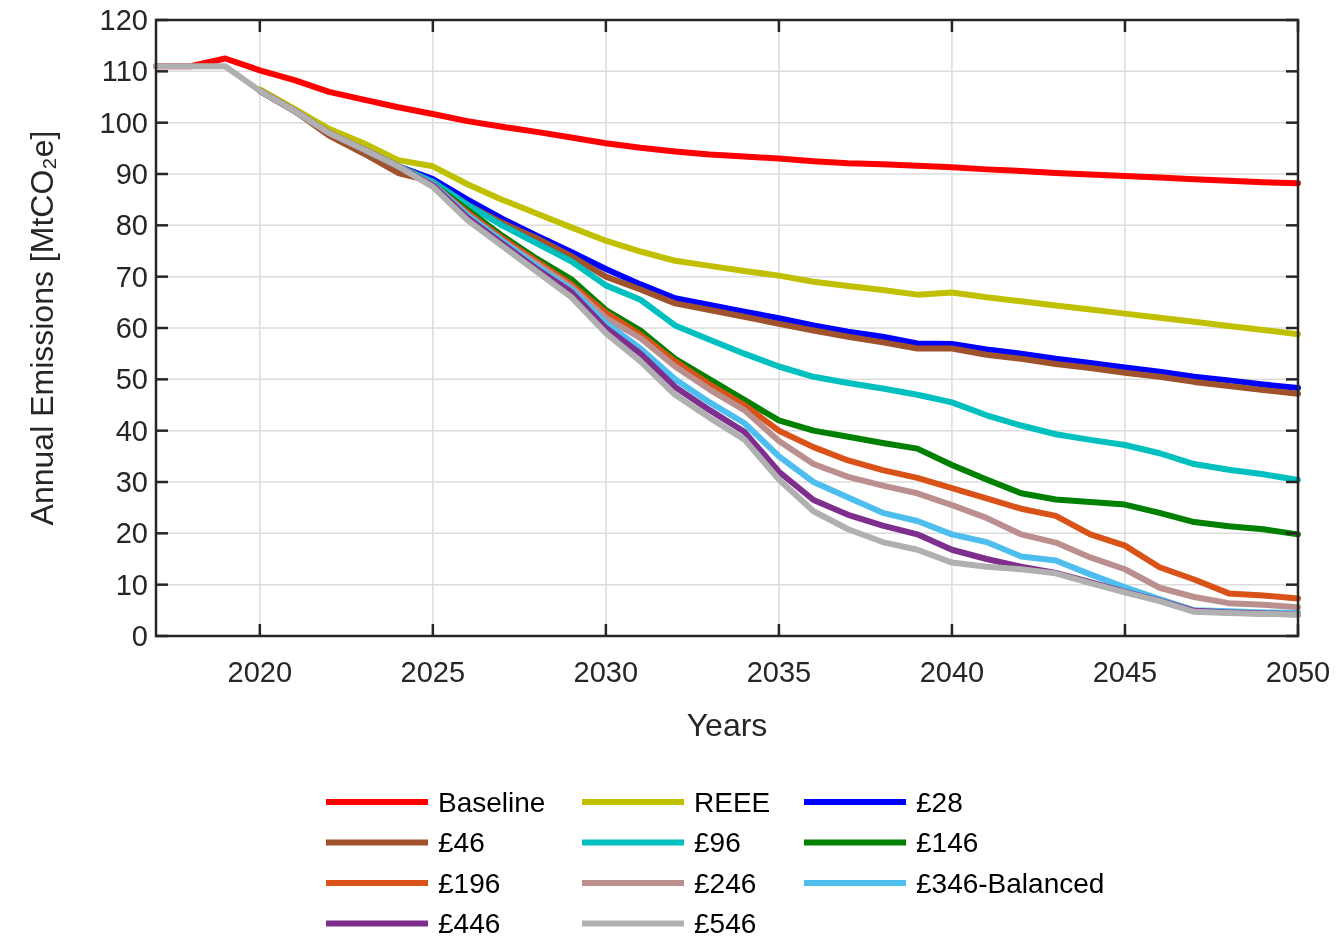  What do you see at coordinates (1298, 672) in the screenshot?
I see `x-tick-label: 2050` at bounding box center [1298, 672].